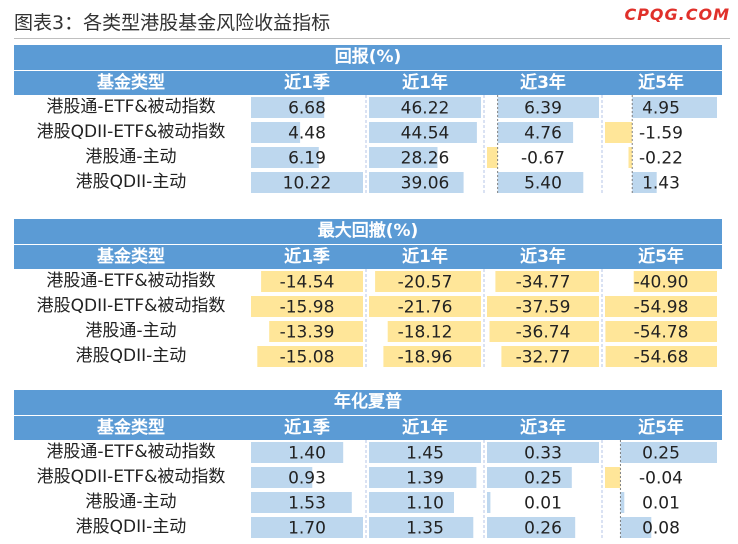  I want to click on table-title: 回报(%), so click(368, 57).